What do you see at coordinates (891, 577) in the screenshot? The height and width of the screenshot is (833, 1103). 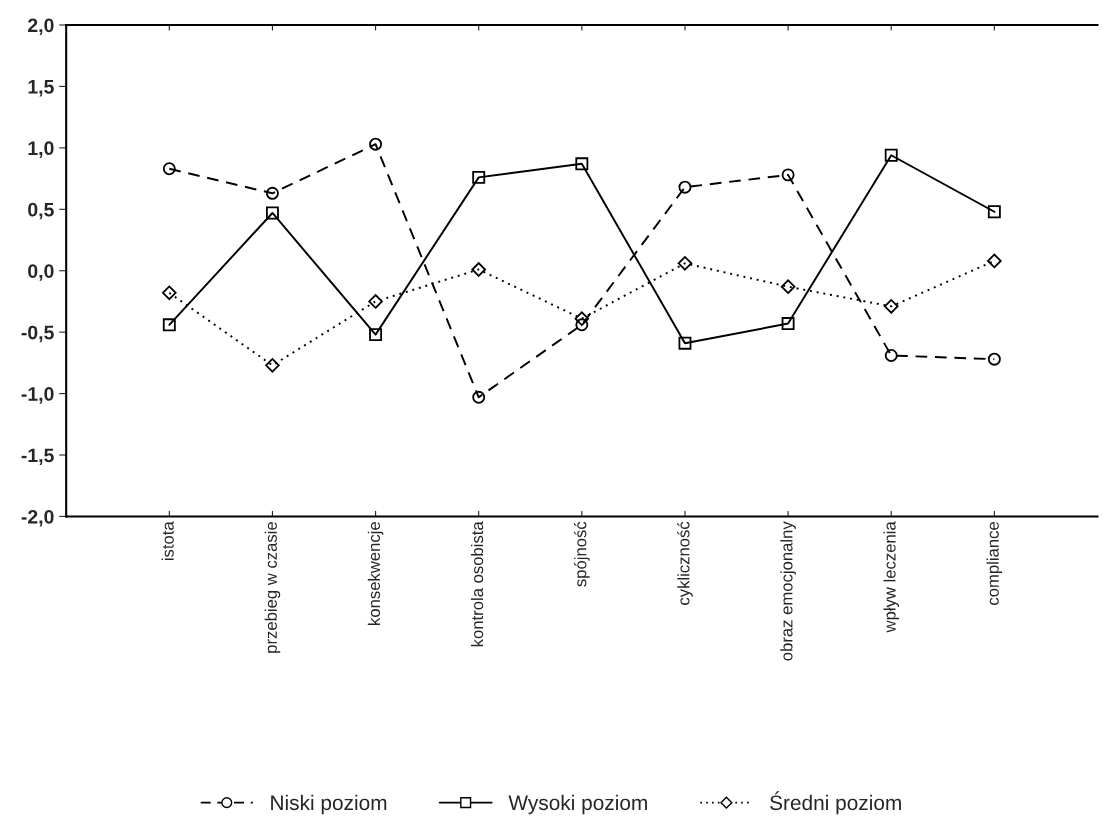 I see `x-tick-label: wpływ leczenia` at bounding box center [891, 577].